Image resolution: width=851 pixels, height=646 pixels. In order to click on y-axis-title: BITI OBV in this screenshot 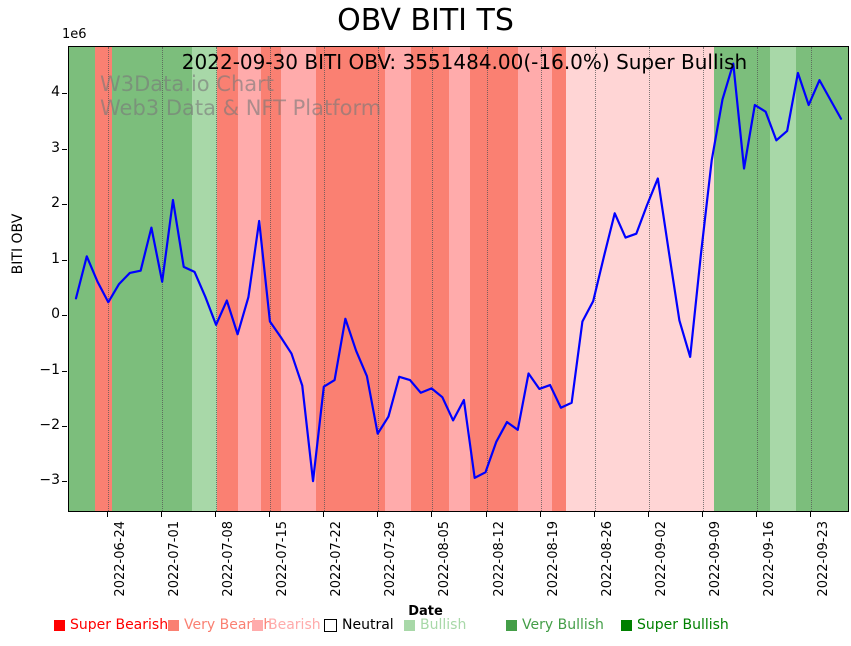, I will do `click(18, 244)`.